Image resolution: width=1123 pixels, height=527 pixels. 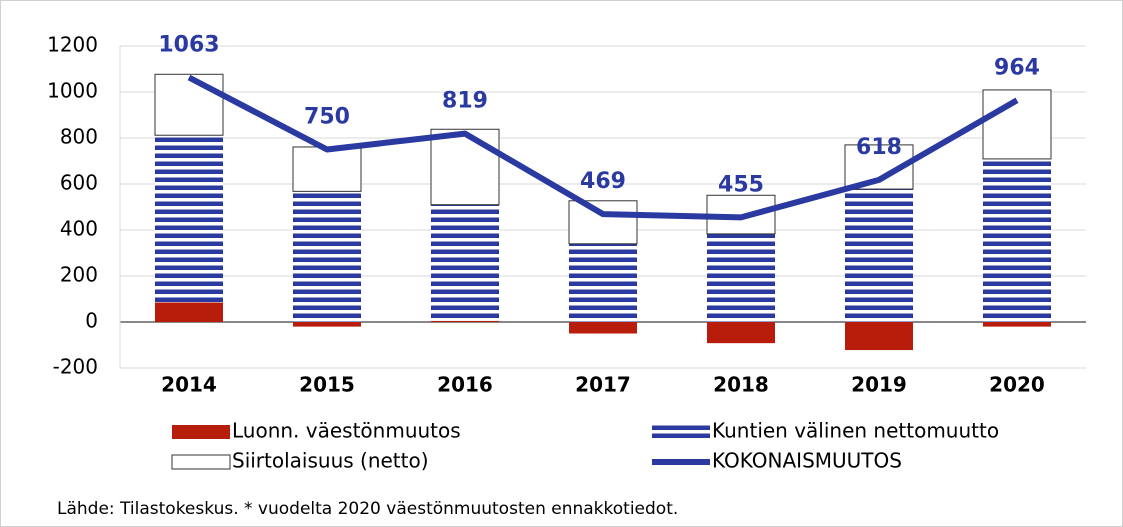 What do you see at coordinates (75, 367) in the screenshot?
I see `y-tick-label: -200` at bounding box center [75, 367].